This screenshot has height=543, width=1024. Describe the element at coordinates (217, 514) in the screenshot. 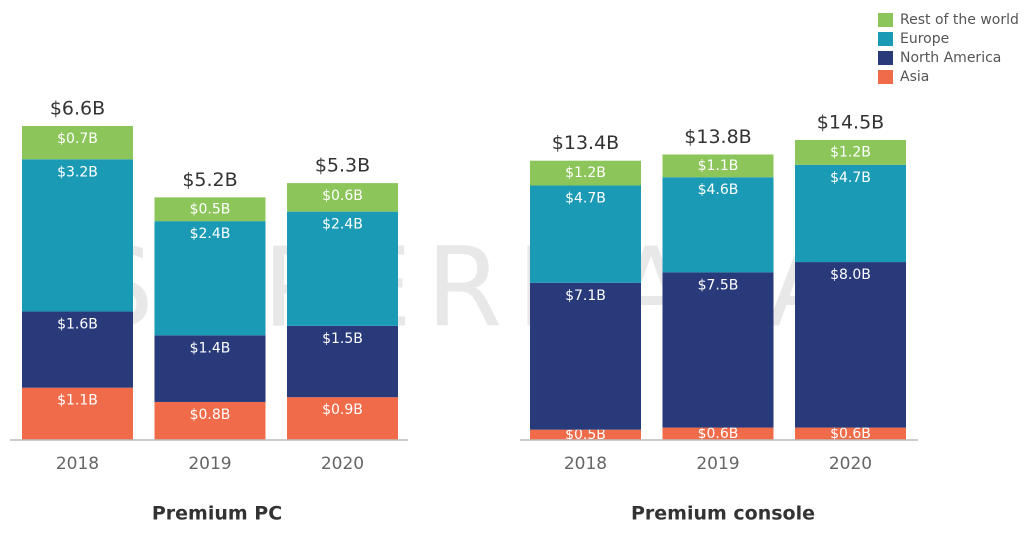

I see `chart-title: Premium PC` at that location.